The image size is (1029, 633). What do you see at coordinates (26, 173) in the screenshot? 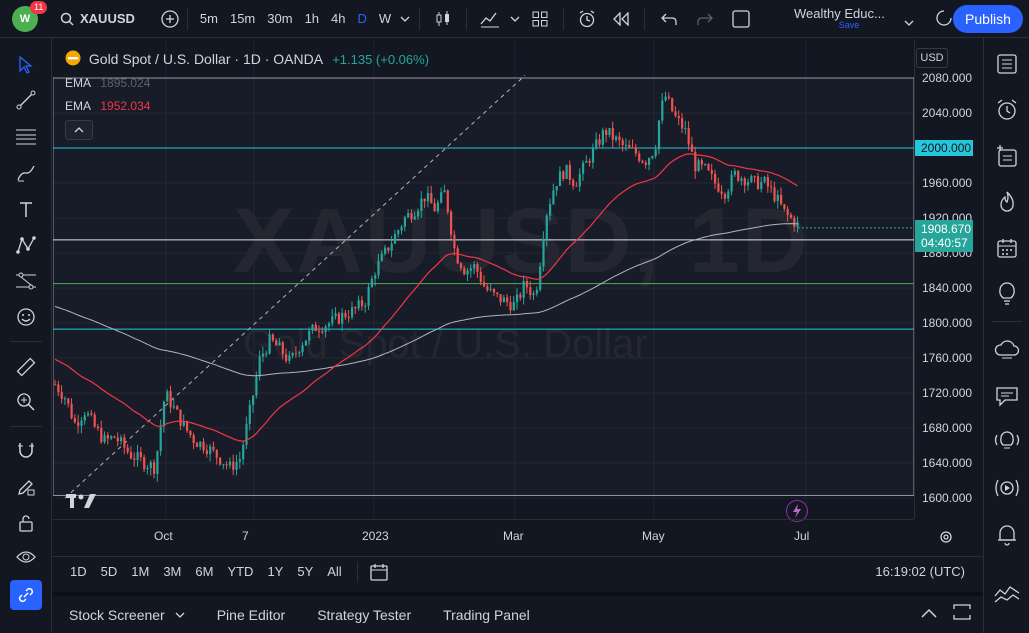
I see `brush-tool` at bounding box center [26, 173].